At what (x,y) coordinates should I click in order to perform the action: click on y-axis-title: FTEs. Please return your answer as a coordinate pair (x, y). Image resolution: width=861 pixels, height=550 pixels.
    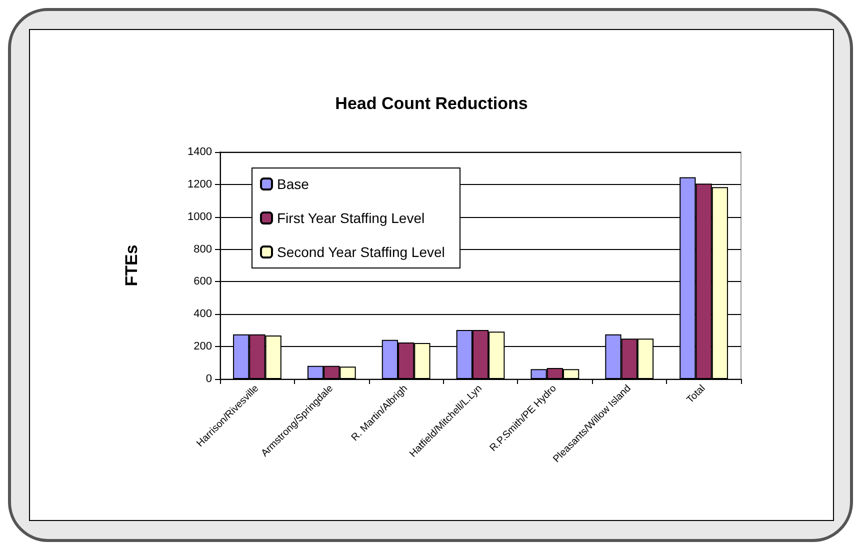
    Looking at the image, I should click on (131, 265).